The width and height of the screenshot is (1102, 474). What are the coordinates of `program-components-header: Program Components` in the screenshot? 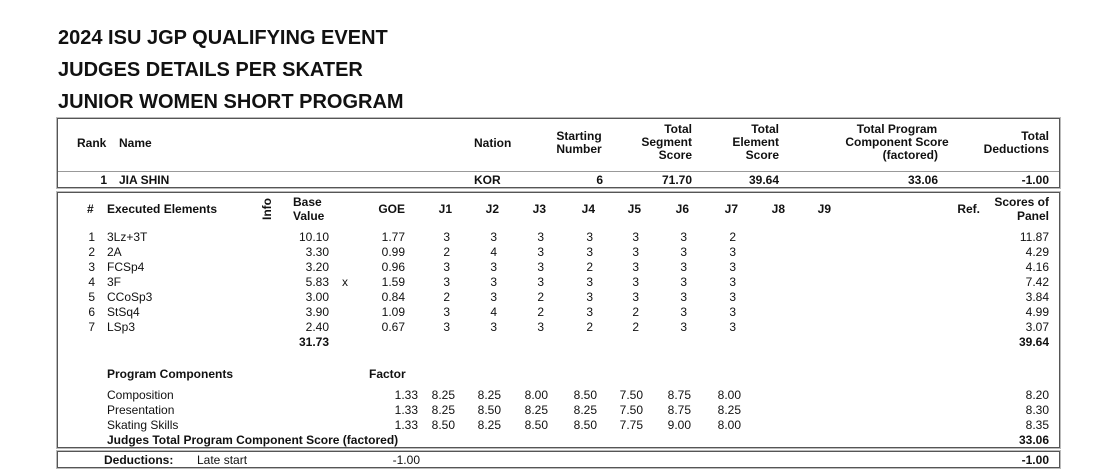 It's located at (170, 374).